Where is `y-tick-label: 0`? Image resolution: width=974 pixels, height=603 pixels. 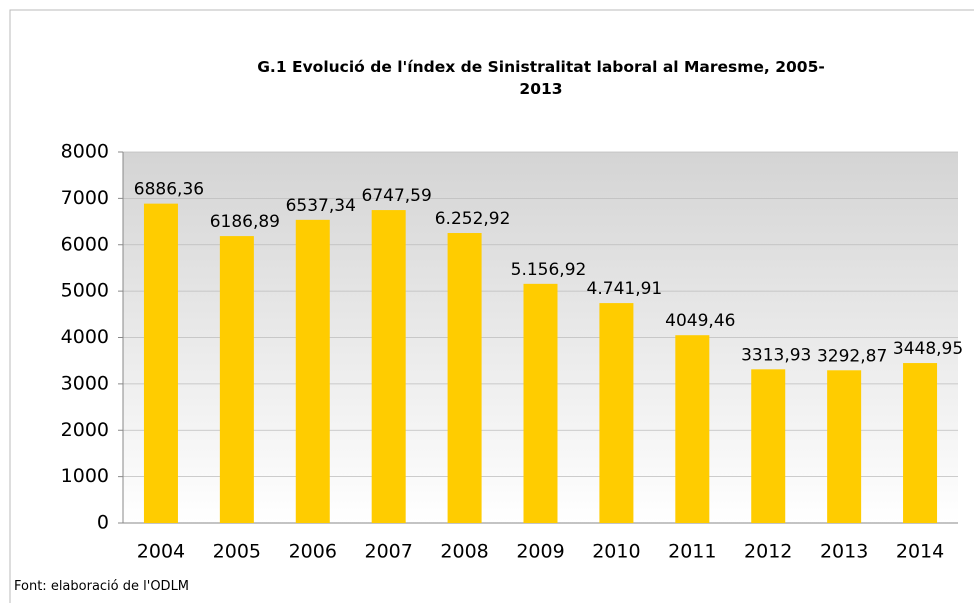
y-tick-label: 0 is located at coordinates (103, 523).